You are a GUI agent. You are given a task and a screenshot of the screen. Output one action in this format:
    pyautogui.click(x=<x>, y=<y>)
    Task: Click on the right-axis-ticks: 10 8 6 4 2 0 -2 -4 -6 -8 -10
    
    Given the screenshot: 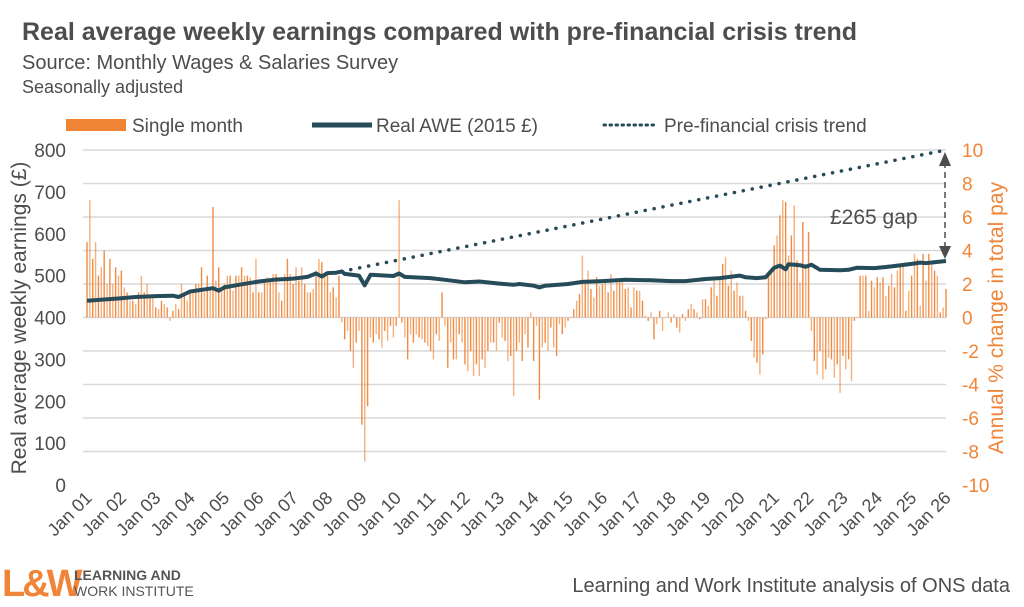 What is the action you would take?
    pyautogui.click(x=975, y=319)
    